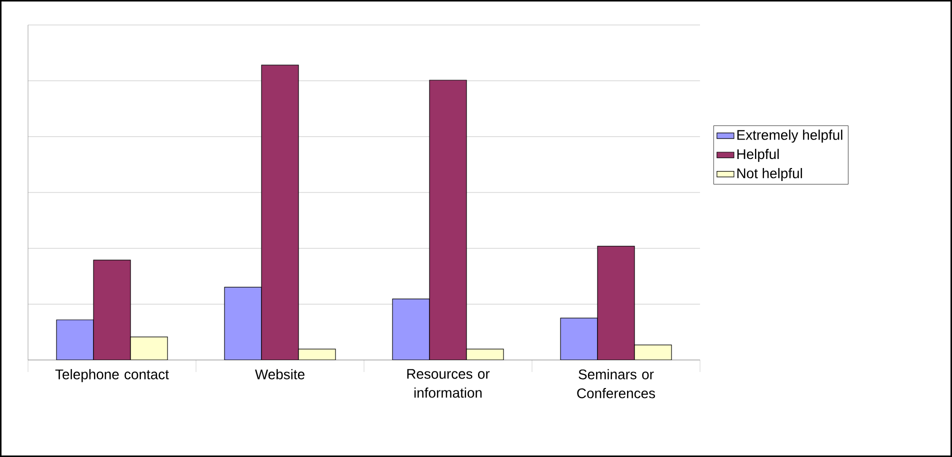 The height and width of the screenshot is (457, 952). I want to click on x-tick-label: Resources or information, so click(448, 383).